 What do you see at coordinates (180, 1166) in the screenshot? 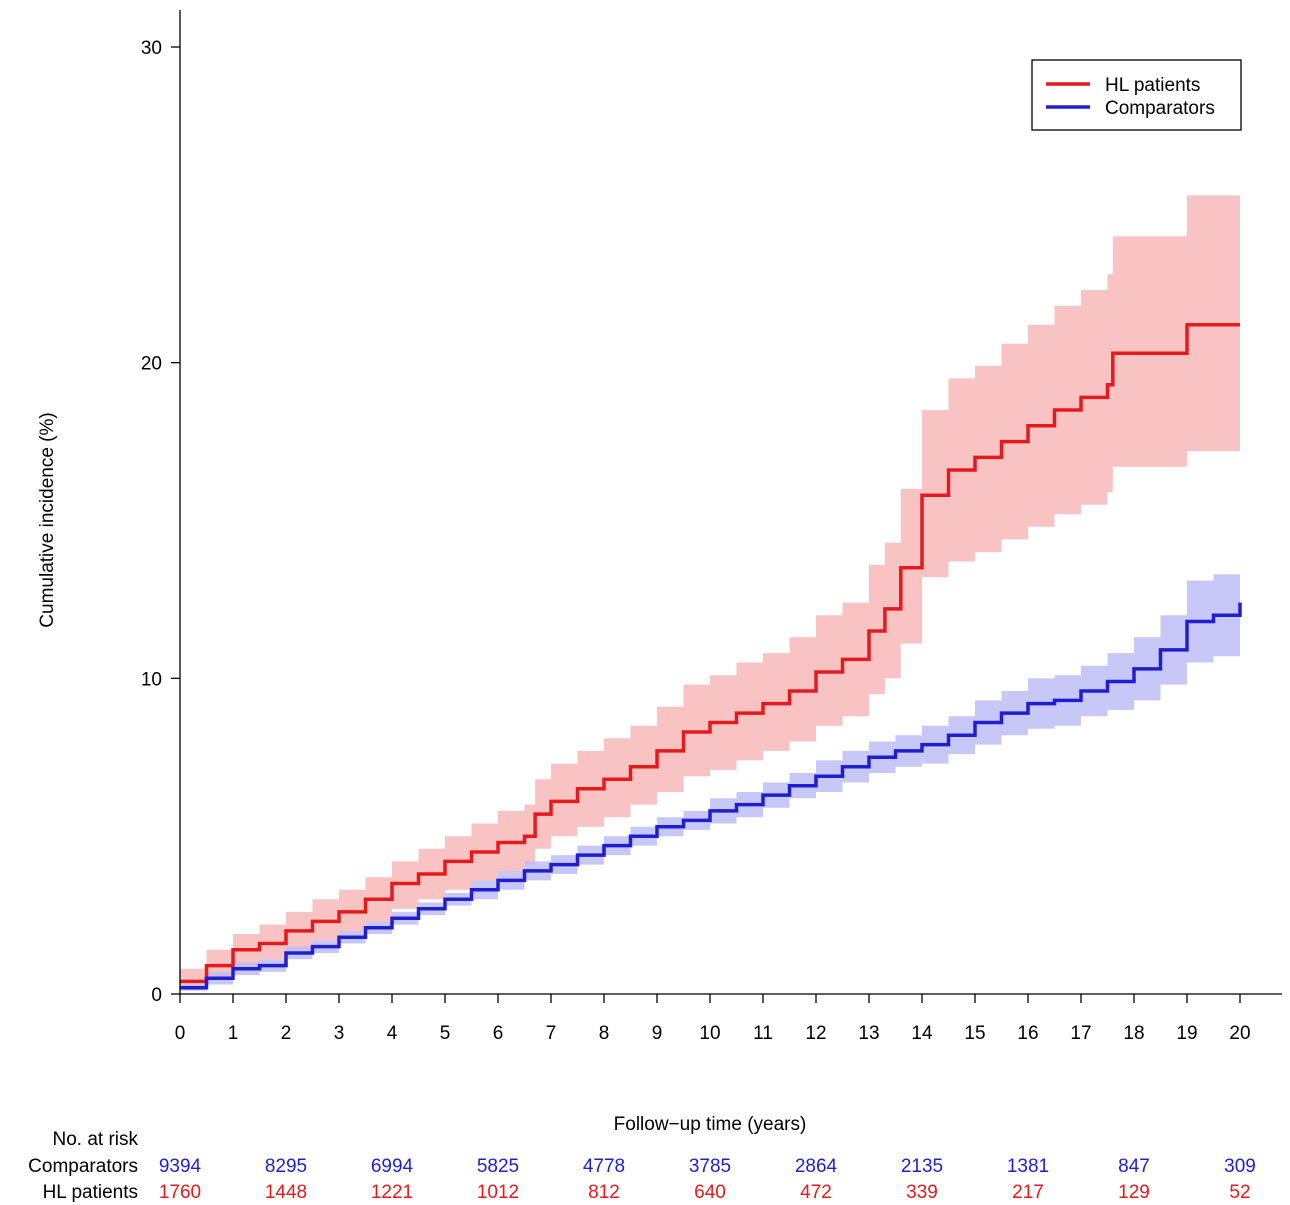
I see `risk-value-comparators: 9394` at bounding box center [180, 1166].